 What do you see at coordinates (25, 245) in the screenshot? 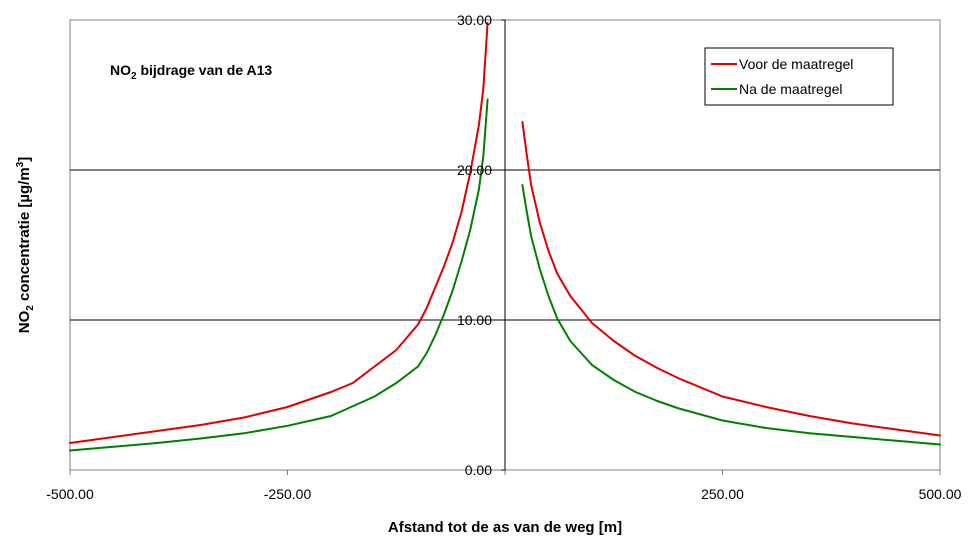
I see `y-axis-title: NO2 concentratie [µg/m3]` at bounding box center [25, 245].